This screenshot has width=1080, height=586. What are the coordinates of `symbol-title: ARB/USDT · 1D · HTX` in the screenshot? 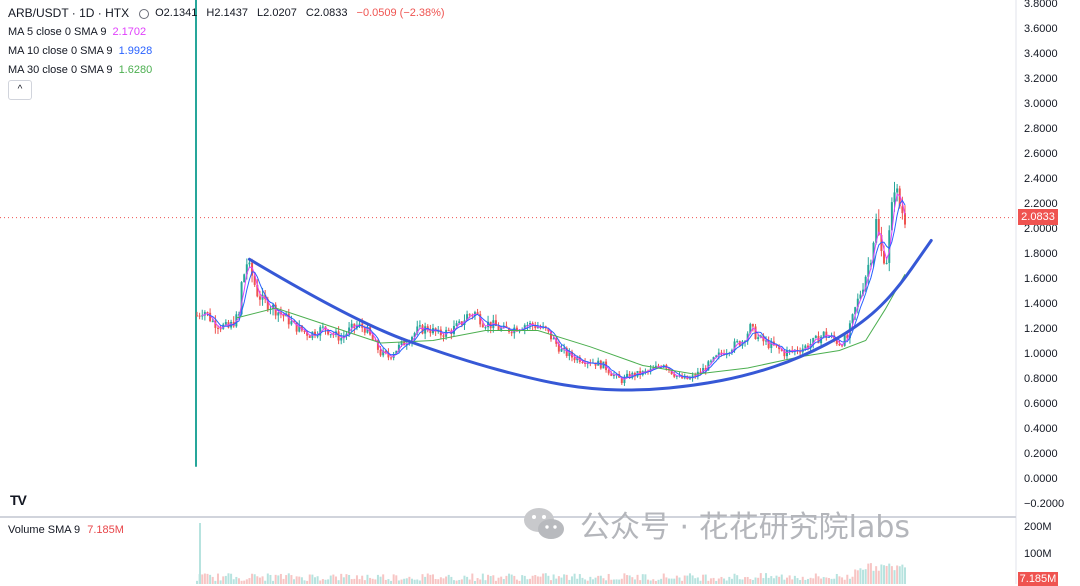 It's located at (69, 13).